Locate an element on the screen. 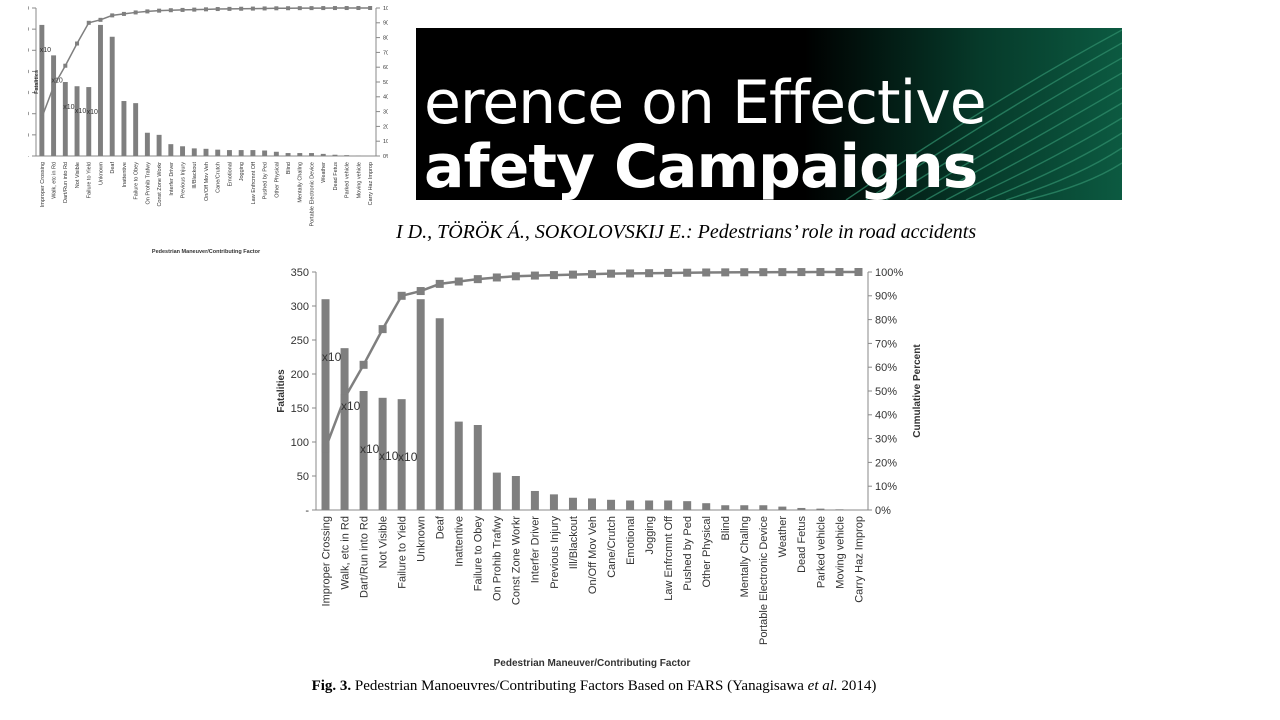  y2-tick-label: 20% is located at coordinates (886, 463).